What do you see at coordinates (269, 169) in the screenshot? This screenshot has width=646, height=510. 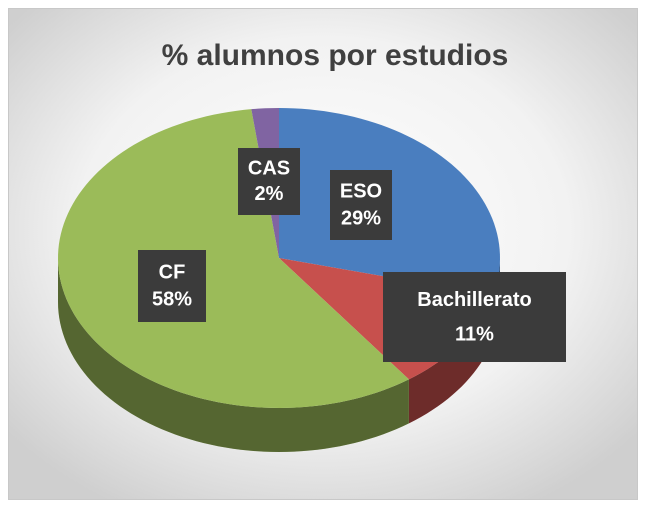 I see `data-label-category: CAS` at bounding box center [269, 169].